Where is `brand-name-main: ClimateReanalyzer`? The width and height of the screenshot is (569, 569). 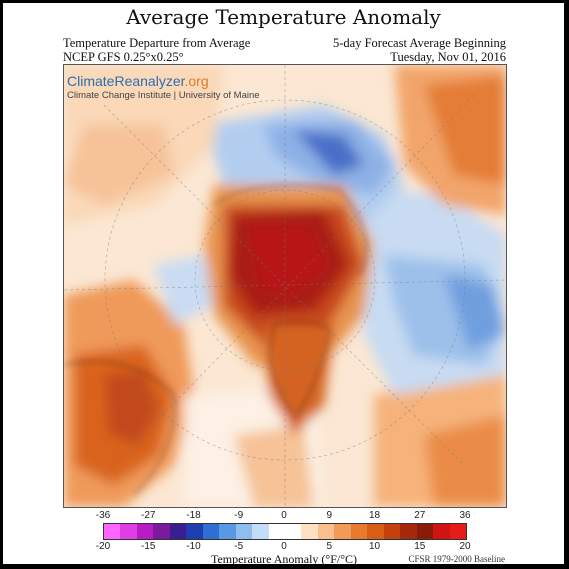 brand-name-main: ClimateReanalyzer is located at coordinates (126, 81).